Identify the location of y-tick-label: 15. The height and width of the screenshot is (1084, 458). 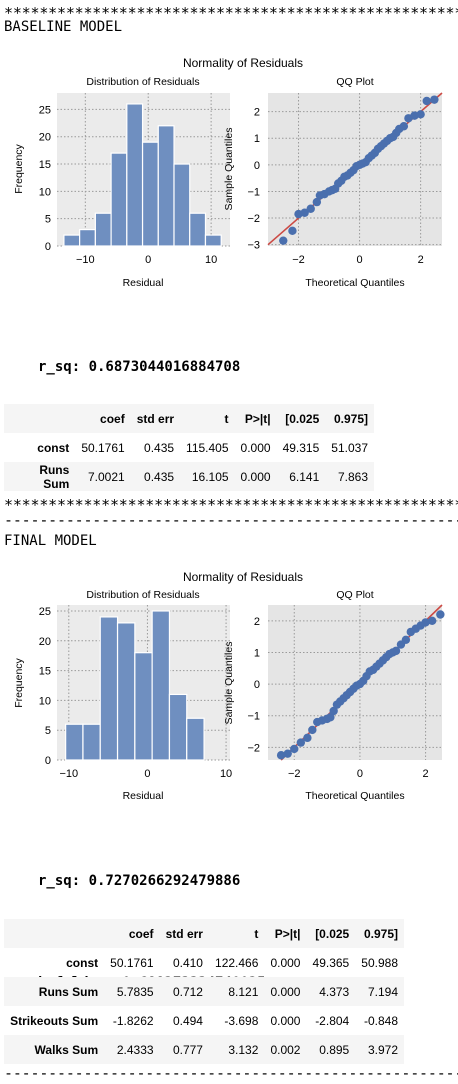
(45, 165).